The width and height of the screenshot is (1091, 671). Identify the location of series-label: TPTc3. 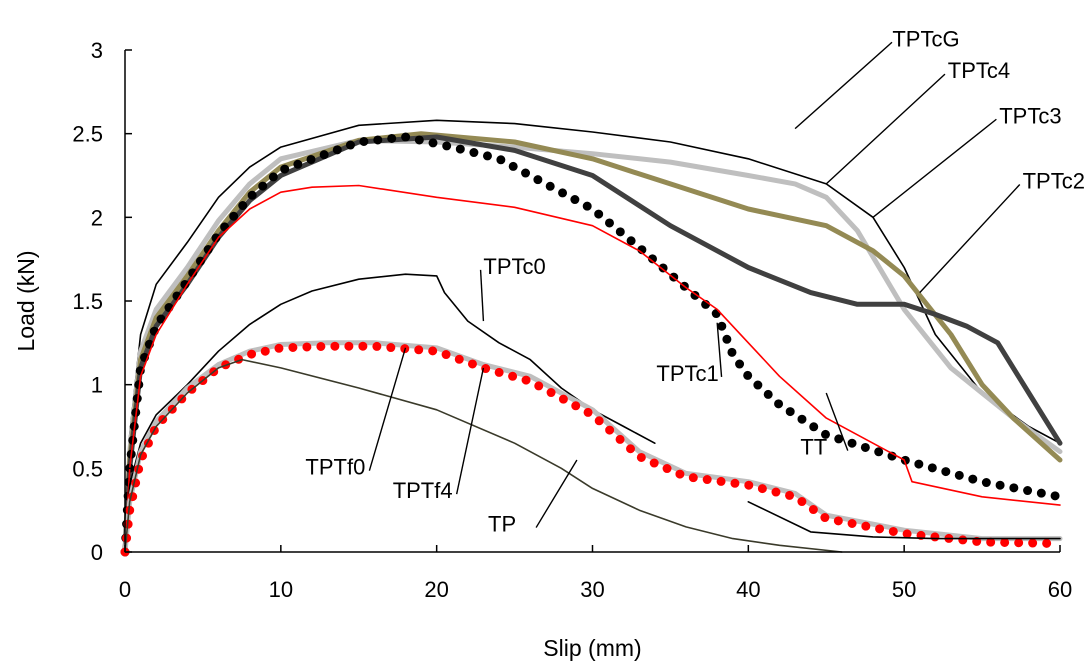
(1030, 115).